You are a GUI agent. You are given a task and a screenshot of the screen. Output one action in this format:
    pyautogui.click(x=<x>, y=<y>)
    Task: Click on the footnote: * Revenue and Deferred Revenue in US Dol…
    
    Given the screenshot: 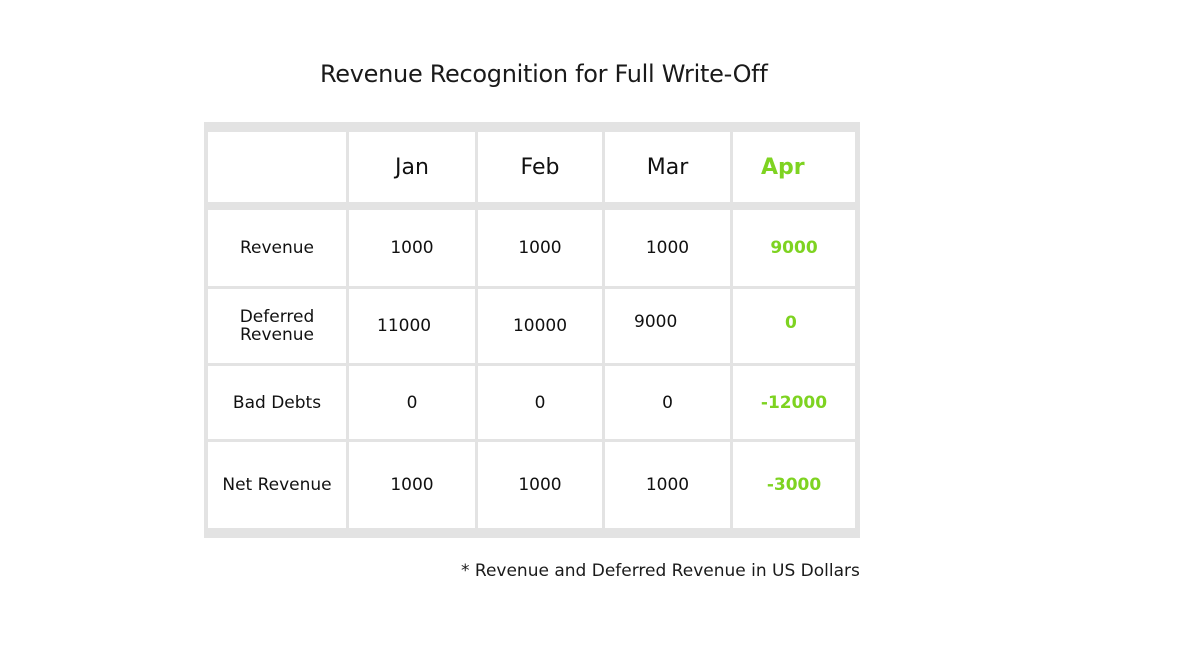 What is the action you would take?
    pyautogui.click(x=660, y=571)
    